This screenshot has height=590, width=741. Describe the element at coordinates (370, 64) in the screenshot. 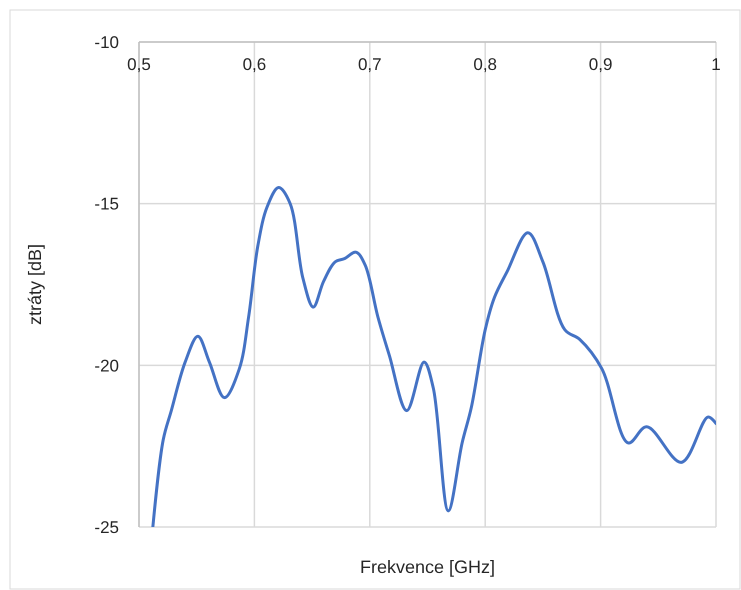

I see `x-tick-label: 0,7` at that location.